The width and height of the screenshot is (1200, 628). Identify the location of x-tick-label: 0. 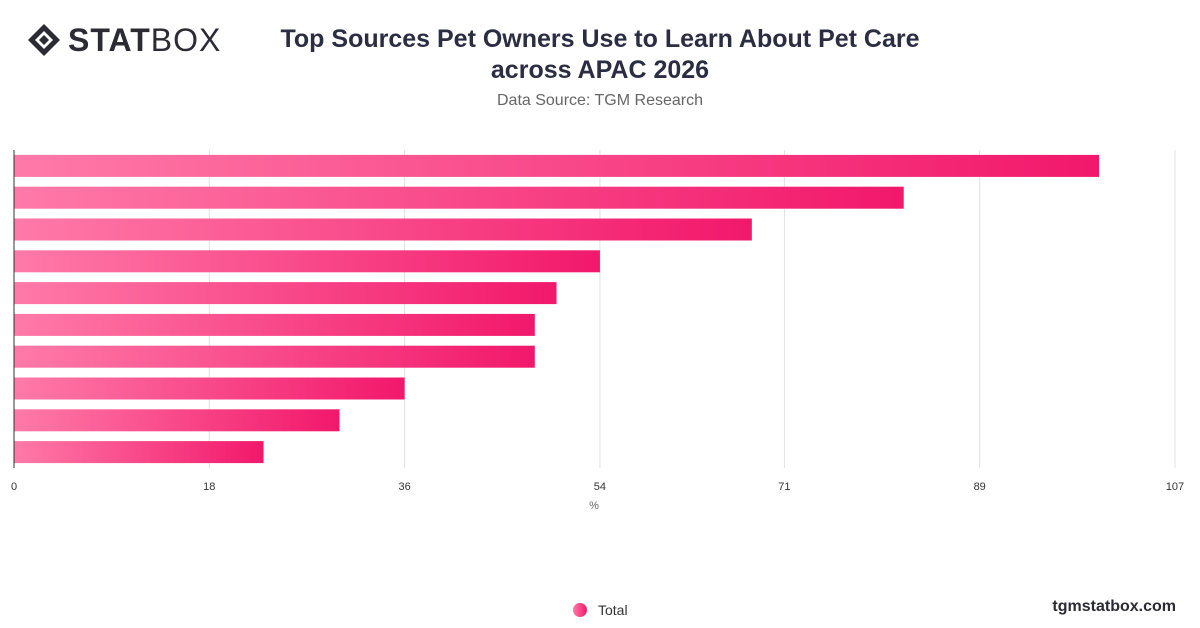
(14, 487).